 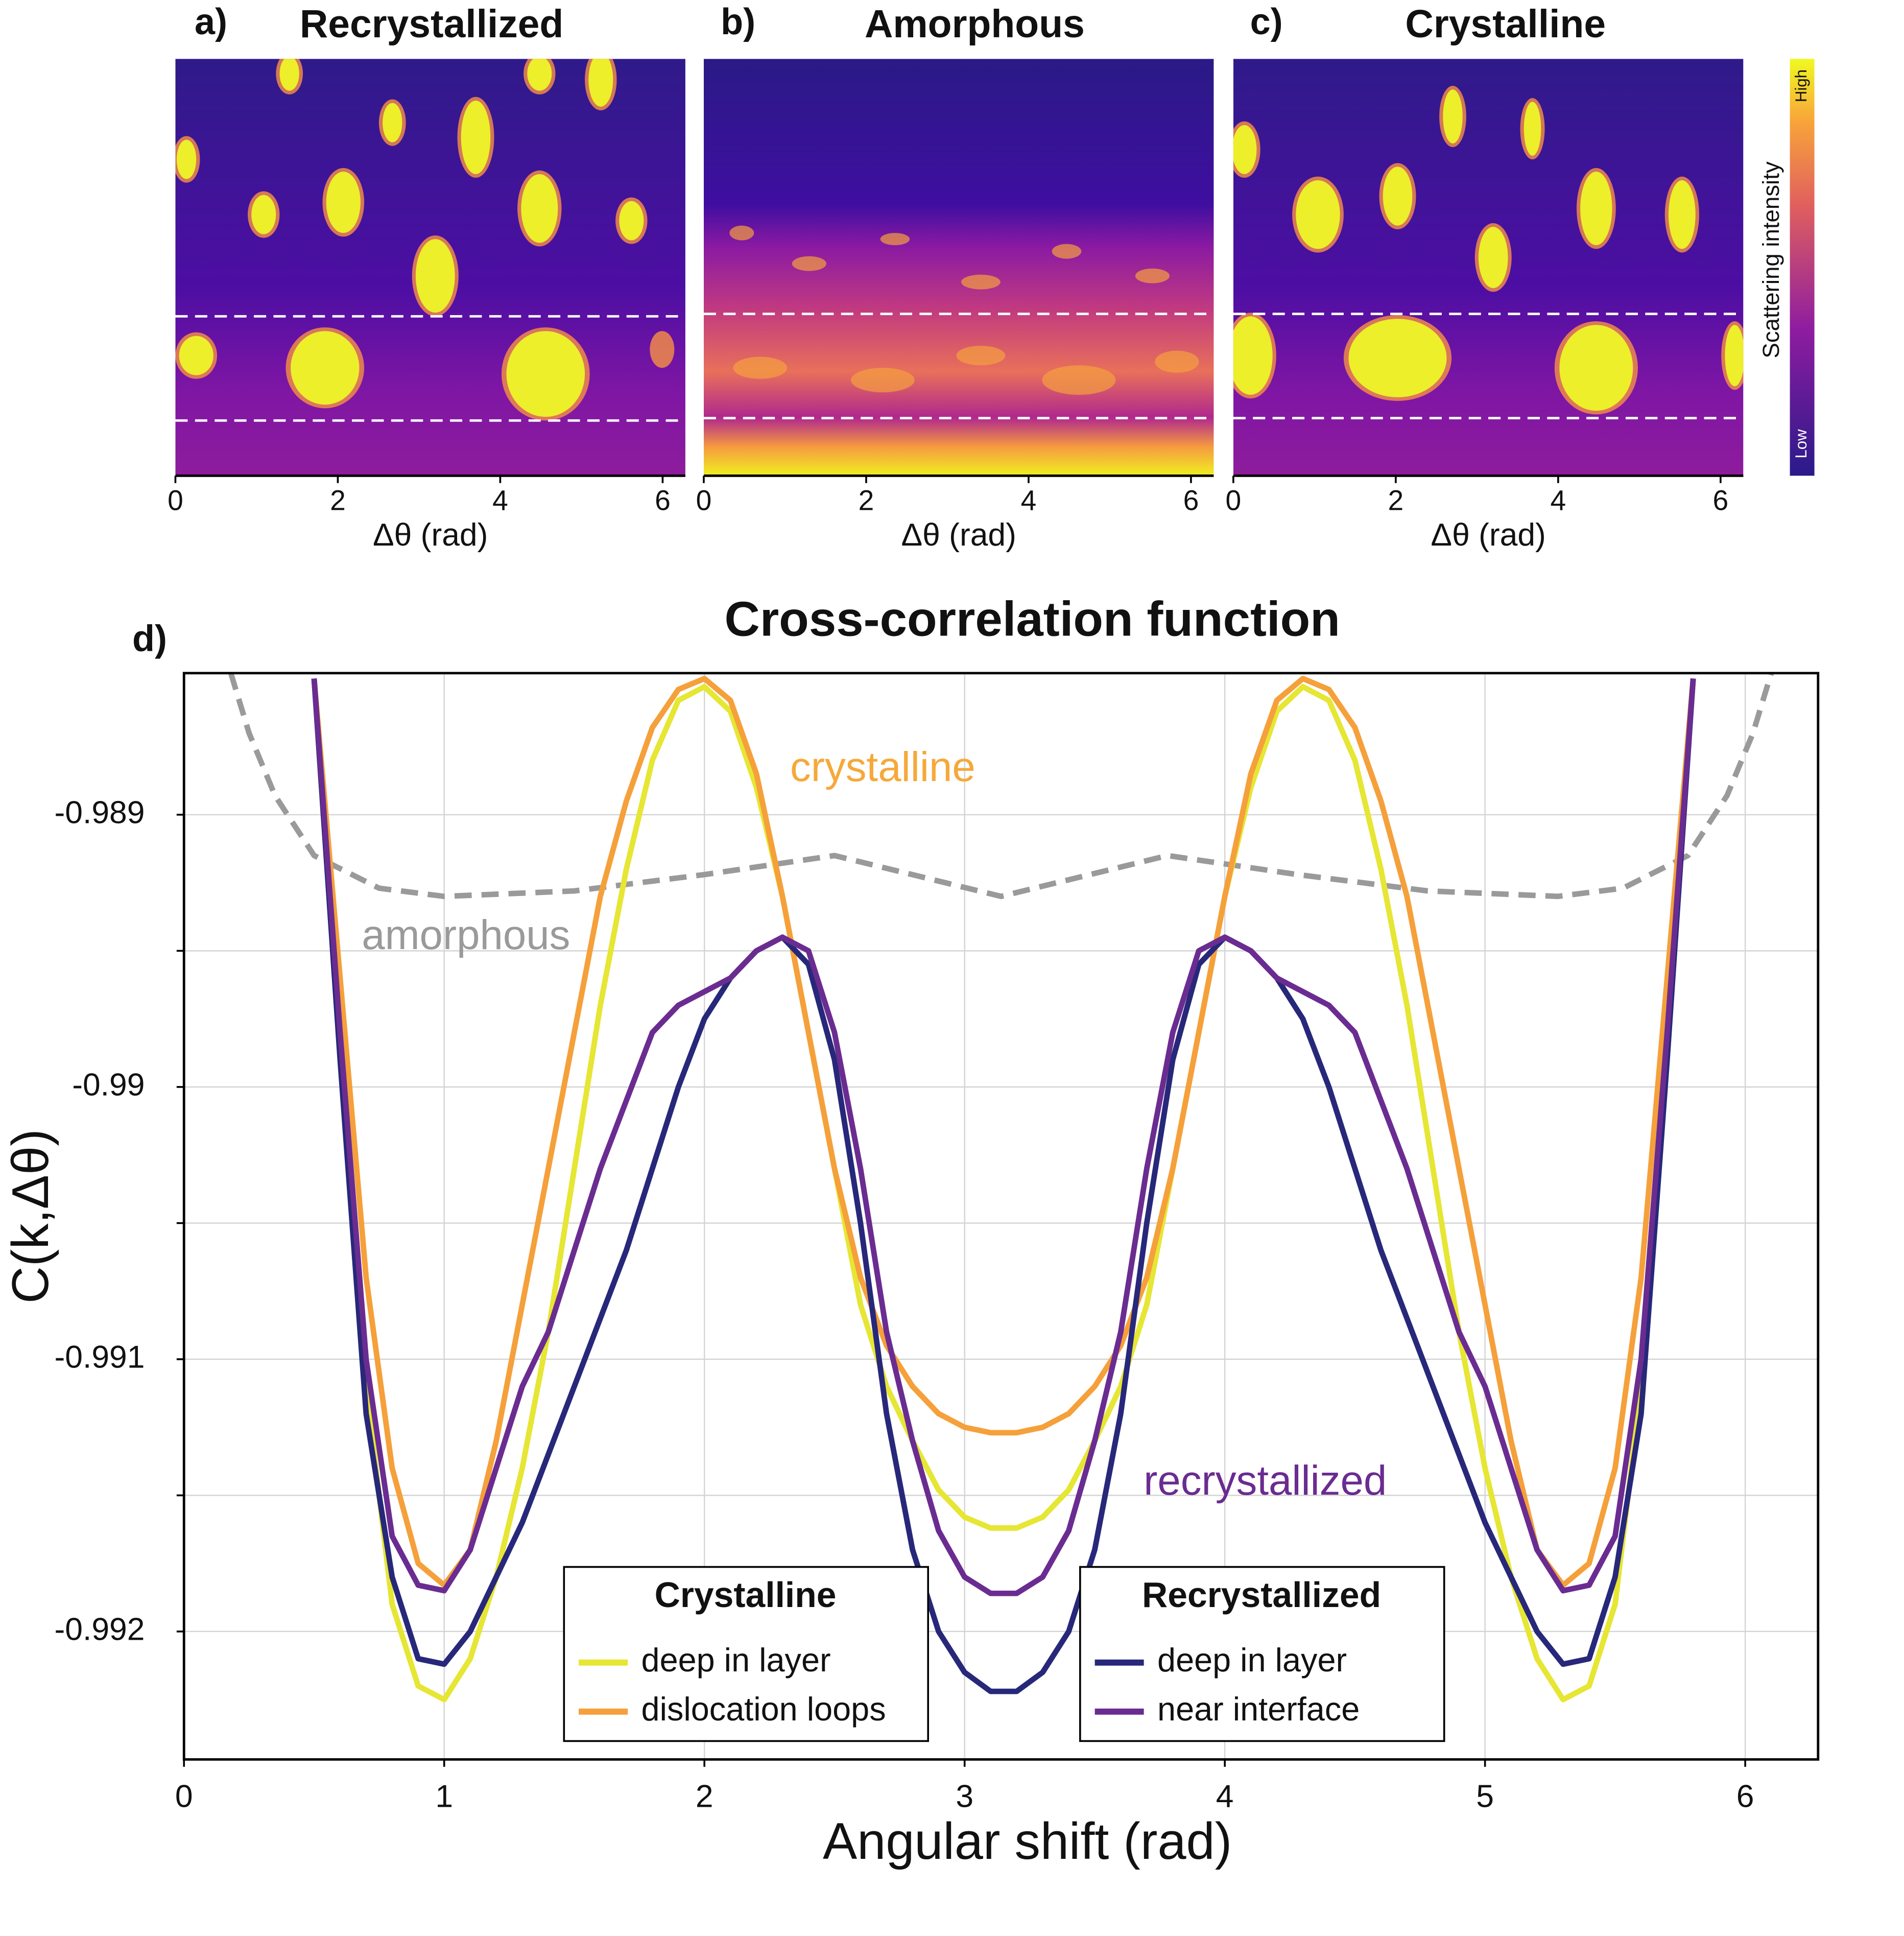 I want to click on chart-title: Cross-correlation function, so click(x=1032, y=619).